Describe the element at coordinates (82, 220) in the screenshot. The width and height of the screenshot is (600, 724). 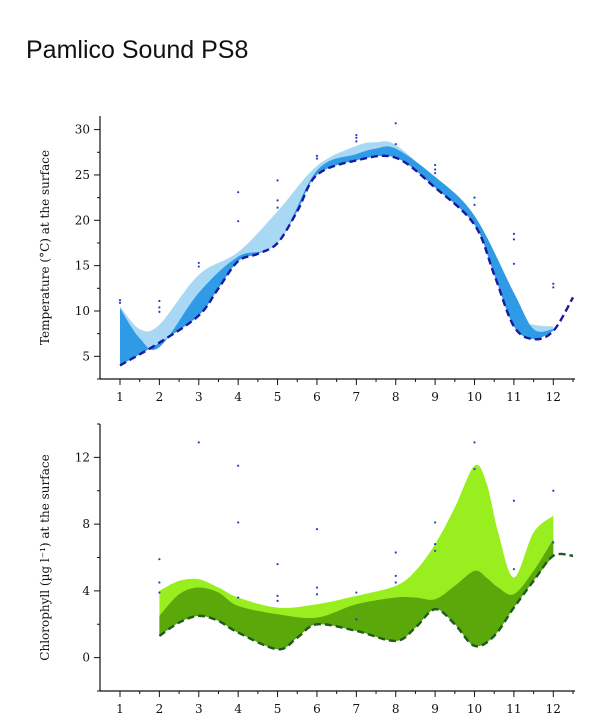
I see `y-tick-label: 20` at that location.